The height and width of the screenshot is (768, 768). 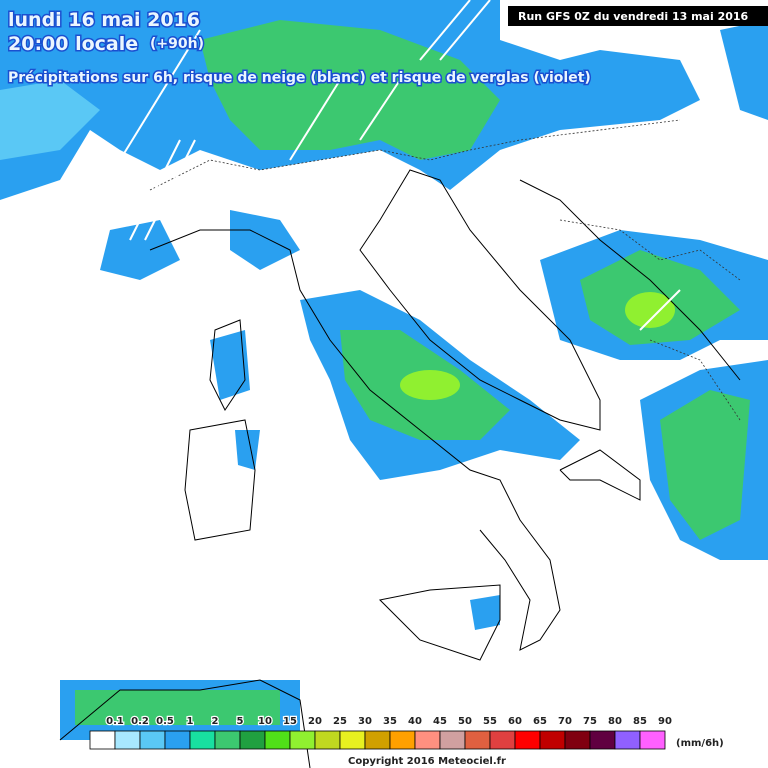 What do you see at coordinates (640, 721) in the screenshot?
I see `legend-label: 85` at bounding box center [640, 721].